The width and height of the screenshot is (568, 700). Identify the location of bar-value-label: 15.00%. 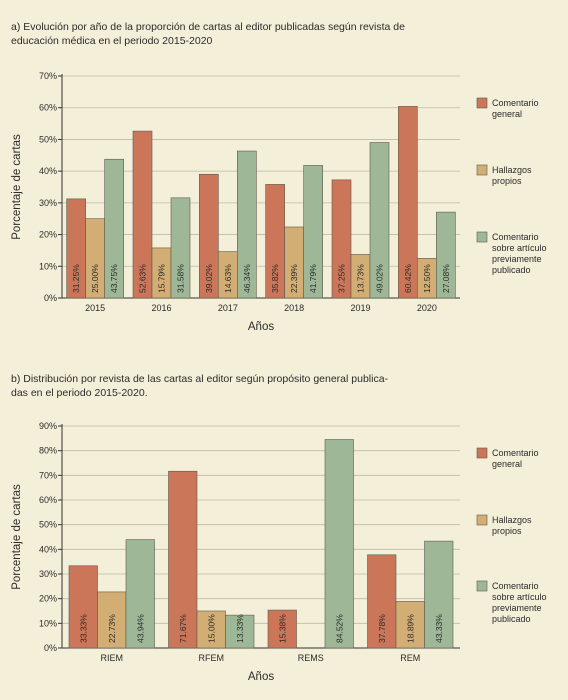
(211, 628).